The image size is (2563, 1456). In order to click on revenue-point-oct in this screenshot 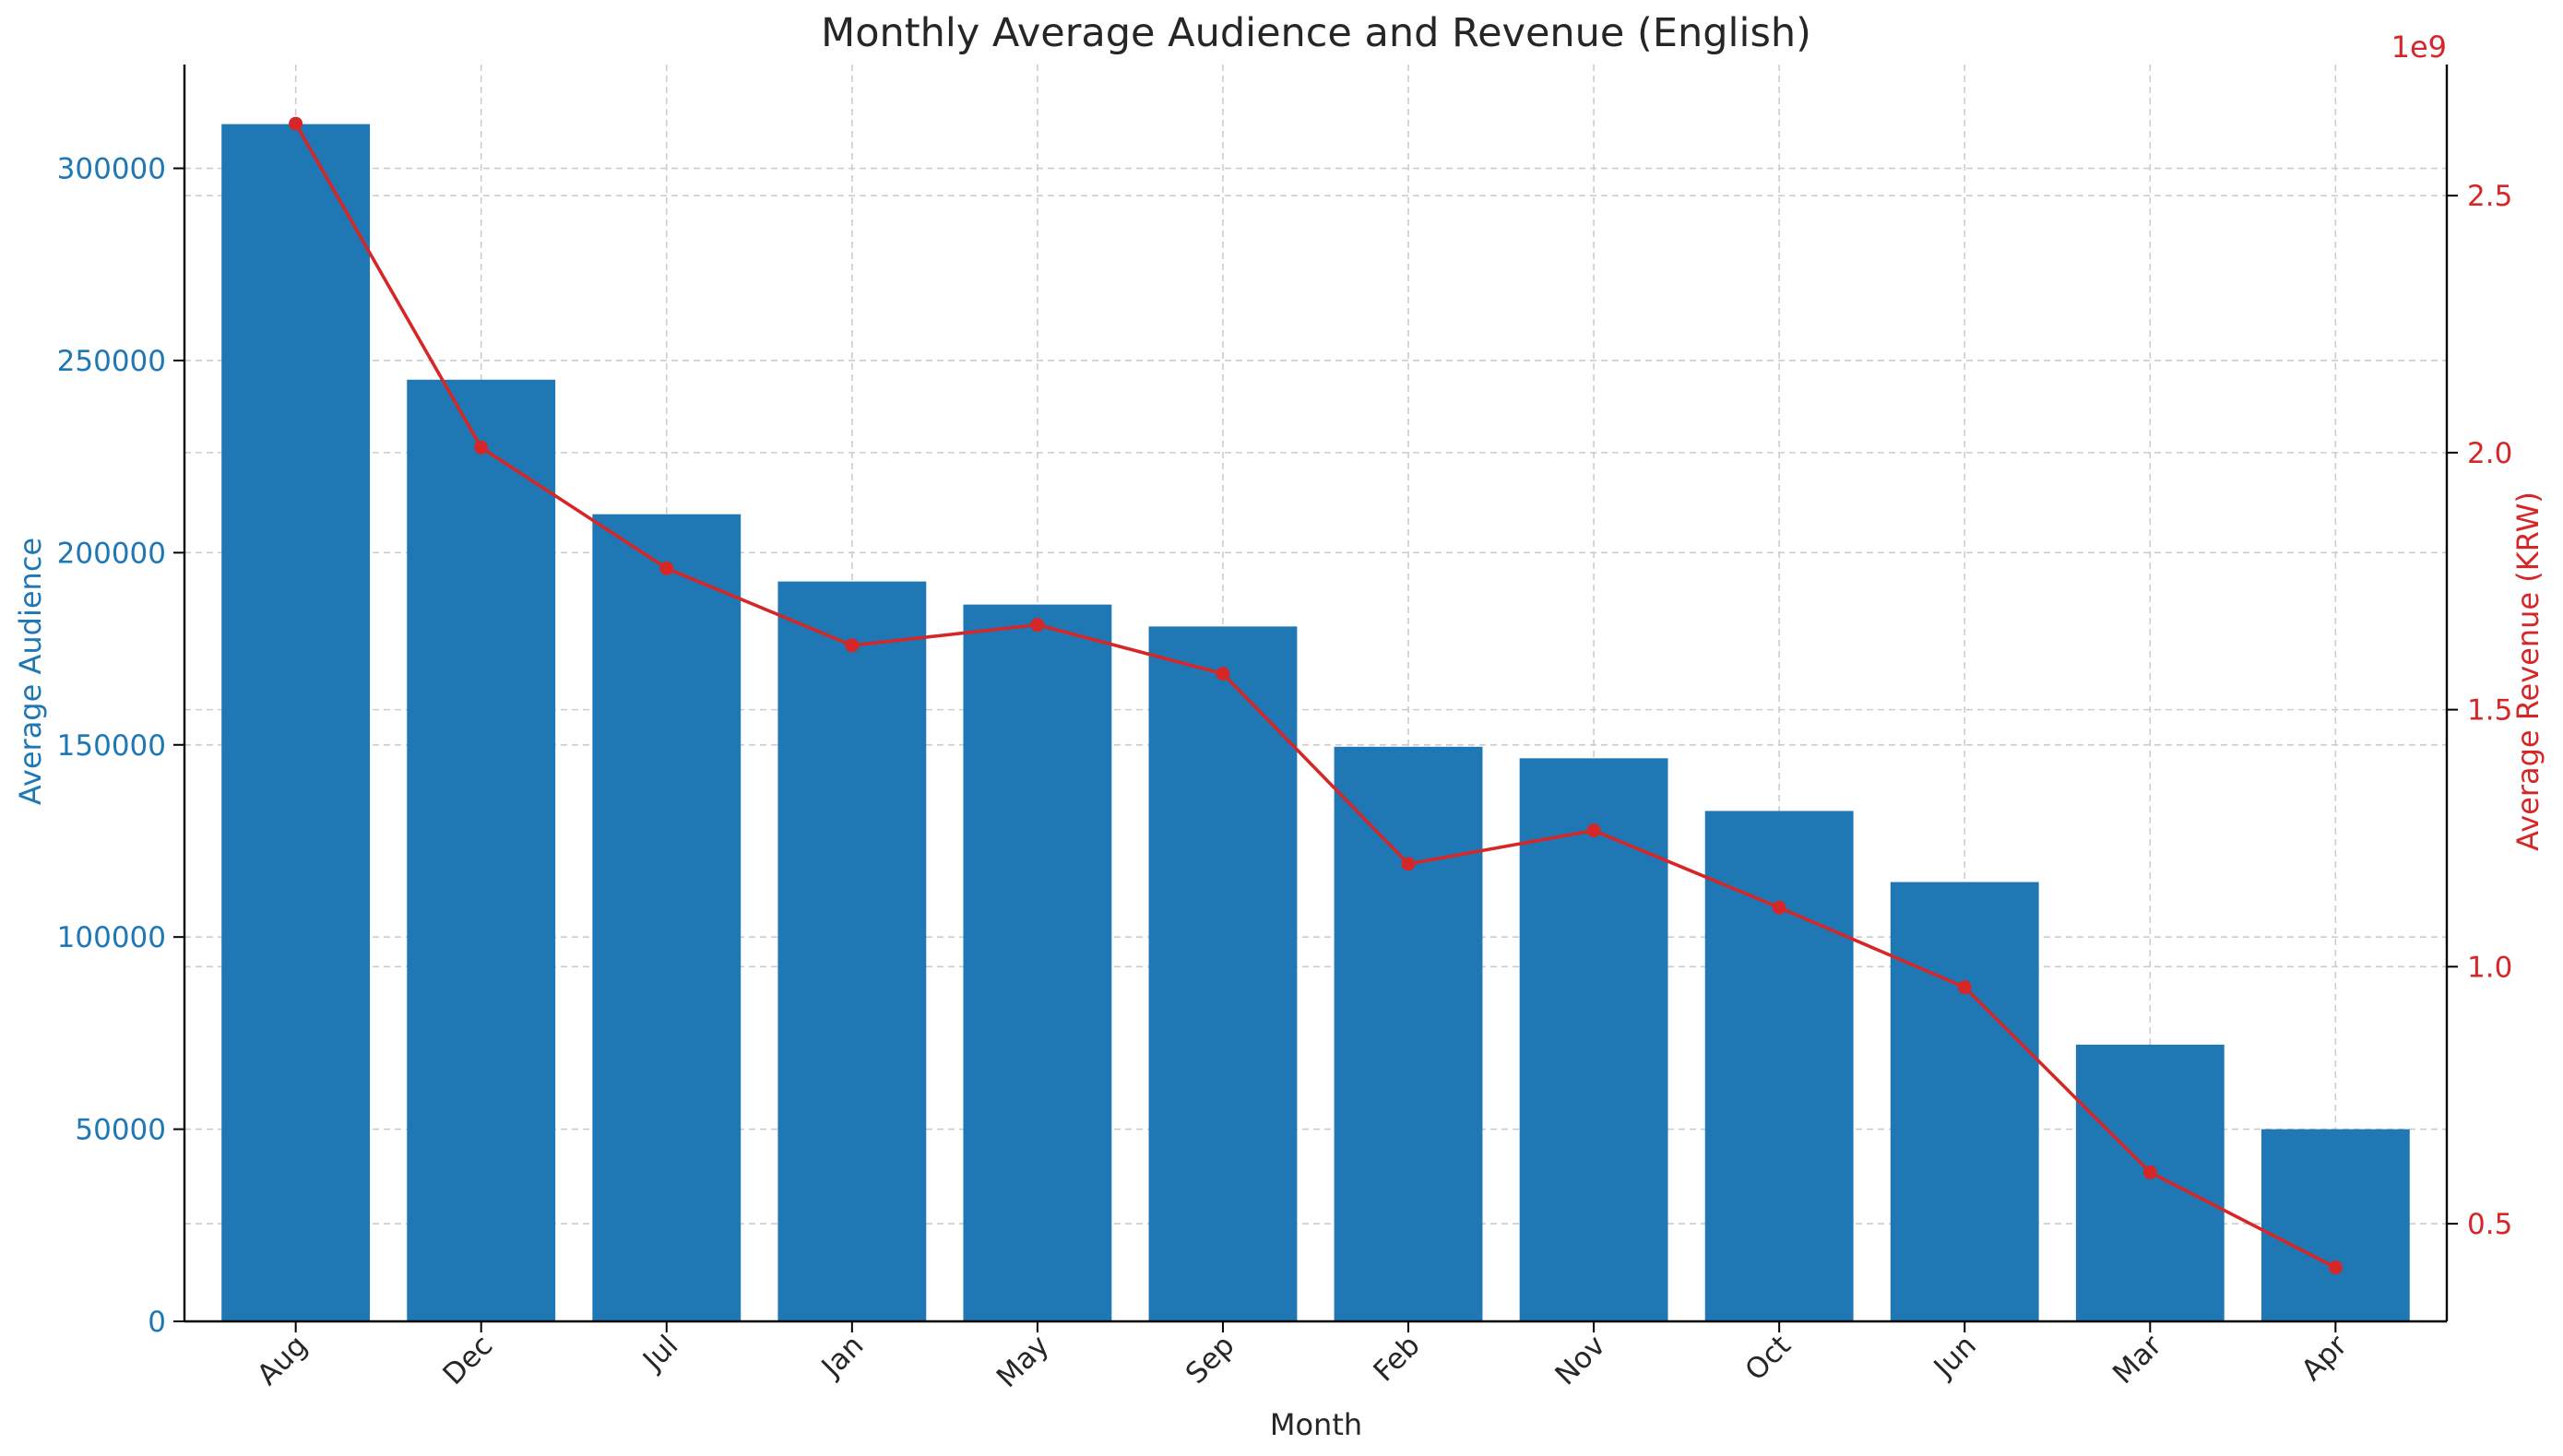, I will do `click(1779, 907)`.